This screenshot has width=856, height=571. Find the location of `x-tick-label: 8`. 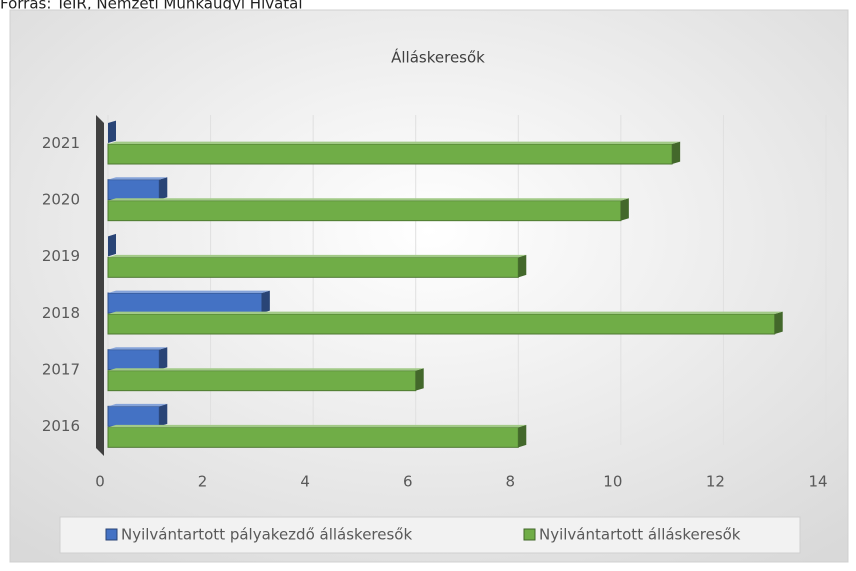

x-tick-label: 8 is located at coordinates (511, 482).